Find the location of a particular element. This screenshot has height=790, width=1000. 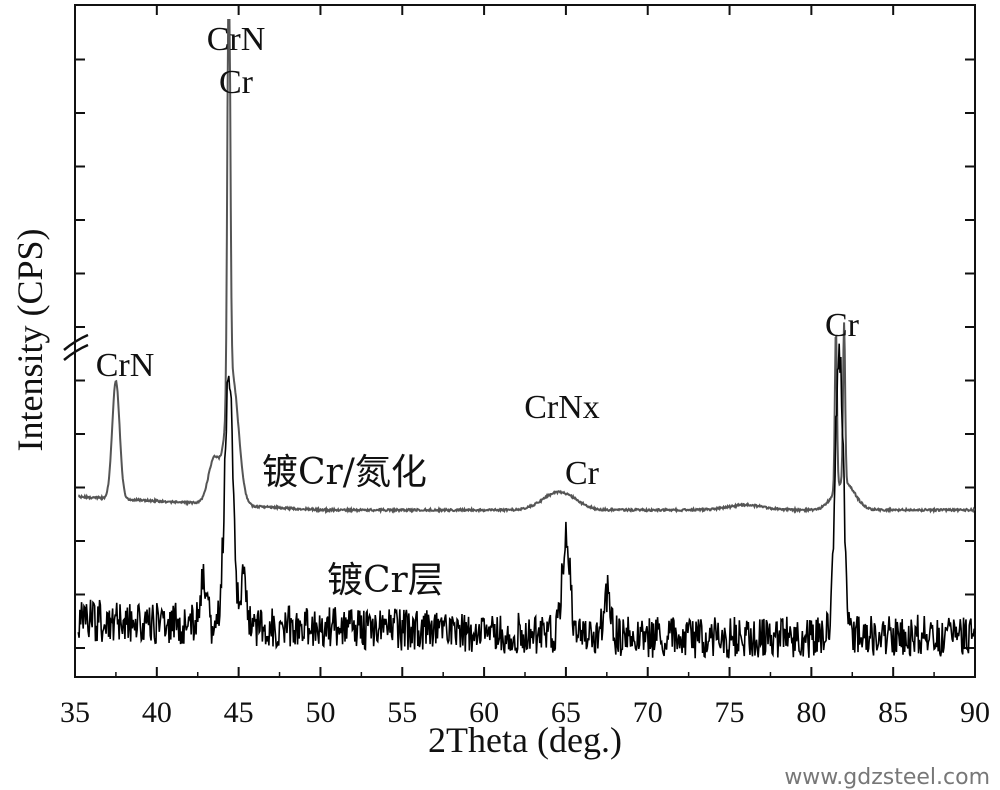

x-tick-label: 45 is located at coordinates (239, 712).